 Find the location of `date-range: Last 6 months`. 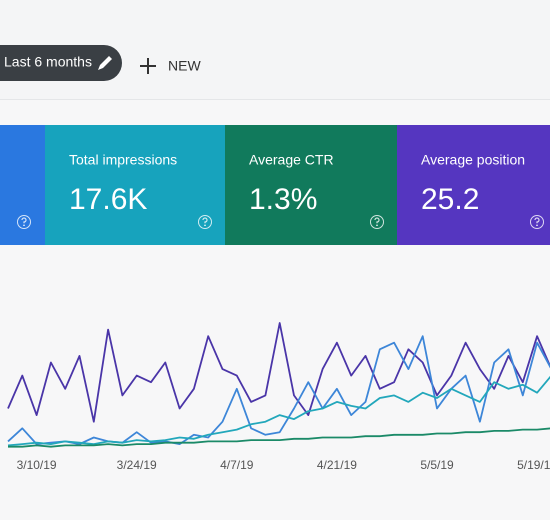

date-range: Last 6 months is located at coordinates (48, 62).